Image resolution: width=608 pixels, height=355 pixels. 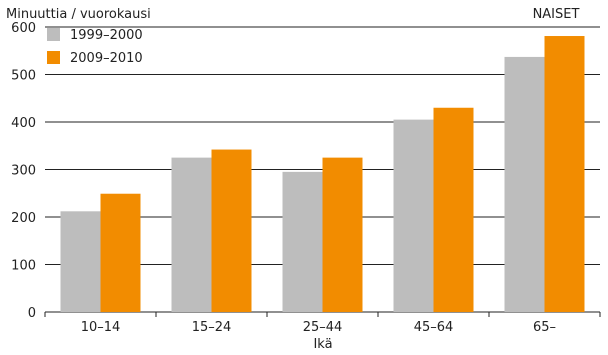 I want to click on y-axis-title: Minuuttia / vuorokausi, so click(x=78, y=14).